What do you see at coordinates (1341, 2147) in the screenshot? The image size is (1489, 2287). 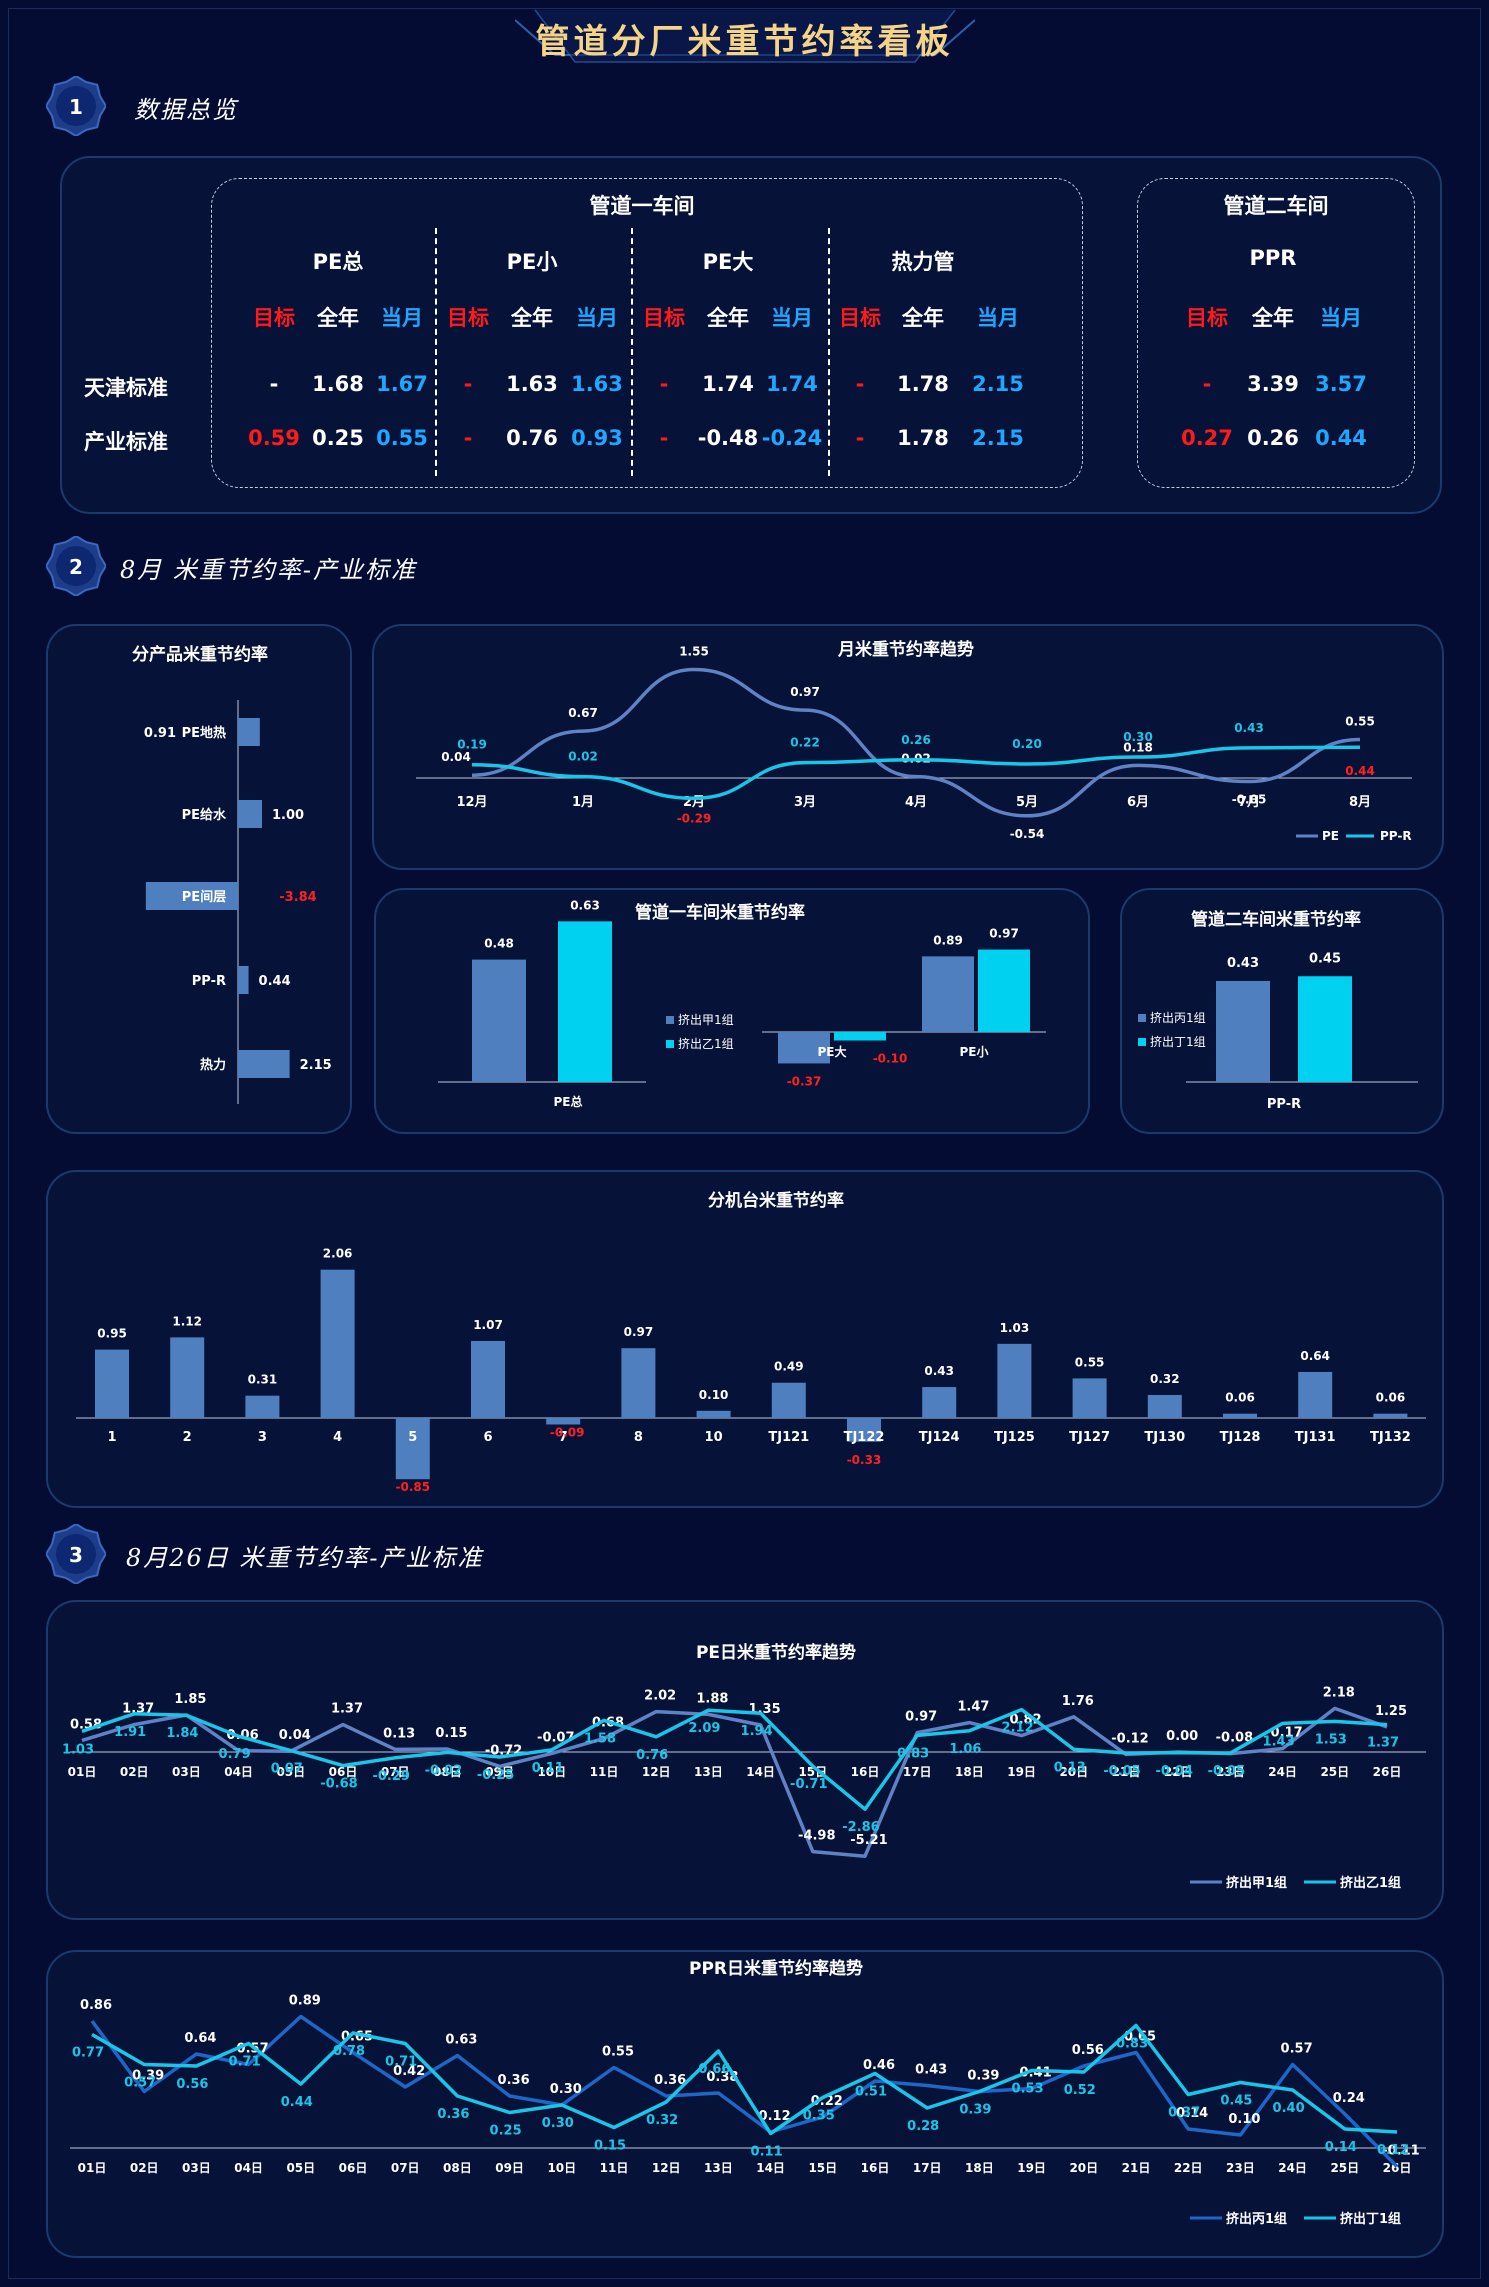 I see `data-label: 0.14` at bounding box center [1341, 2147].